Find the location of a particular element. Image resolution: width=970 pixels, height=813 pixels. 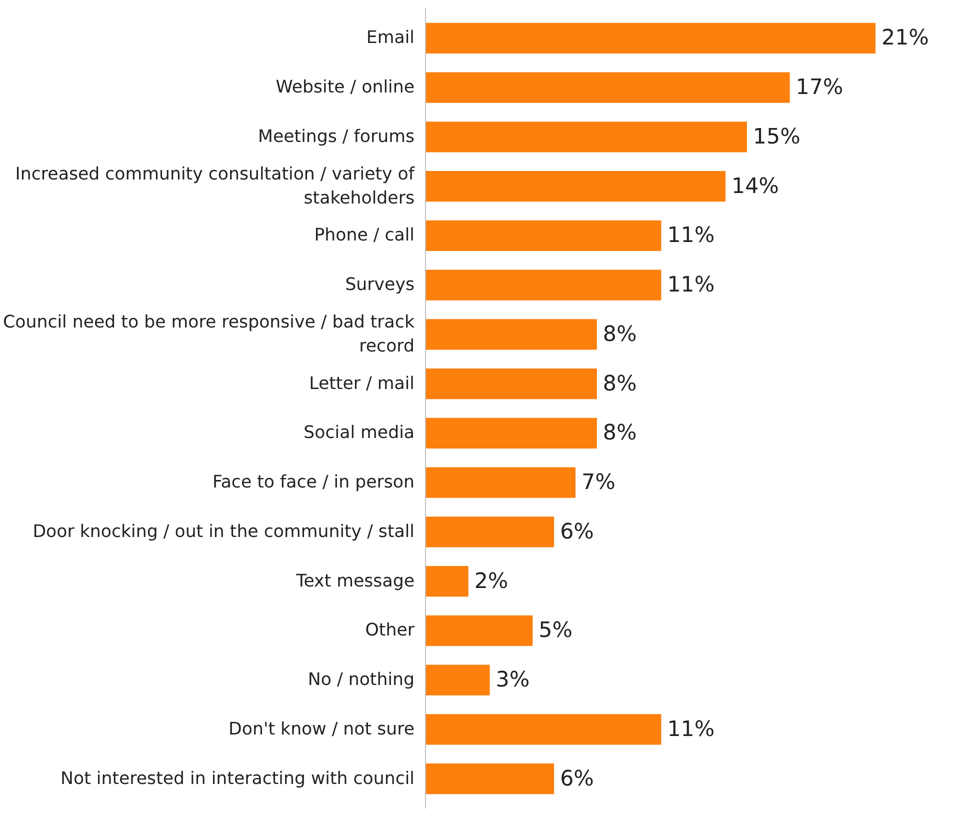

y-tick-label: Council need to be more responsive / bad track record is located at coordinates (209, 334).